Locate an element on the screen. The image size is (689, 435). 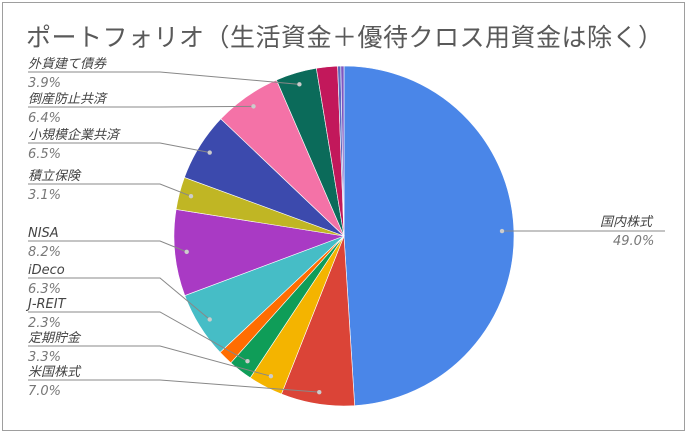
slice-label-percent: 8.2% is located at coordinates (44, 252).